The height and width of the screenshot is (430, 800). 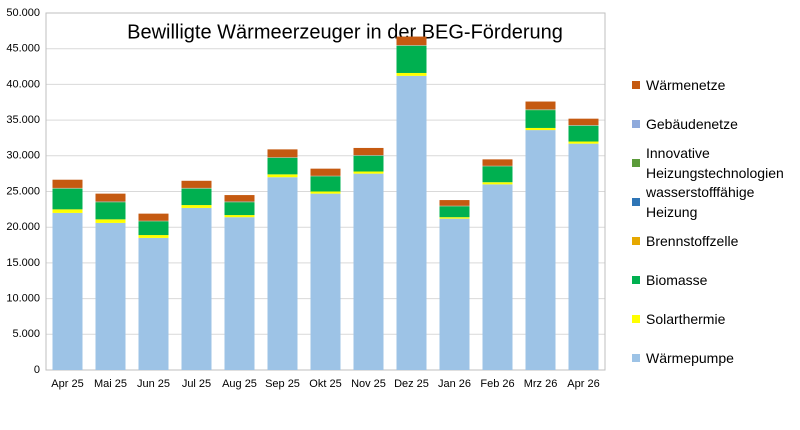 I want to click on y-tick-label: 20.000, so click(x=23, y=227).